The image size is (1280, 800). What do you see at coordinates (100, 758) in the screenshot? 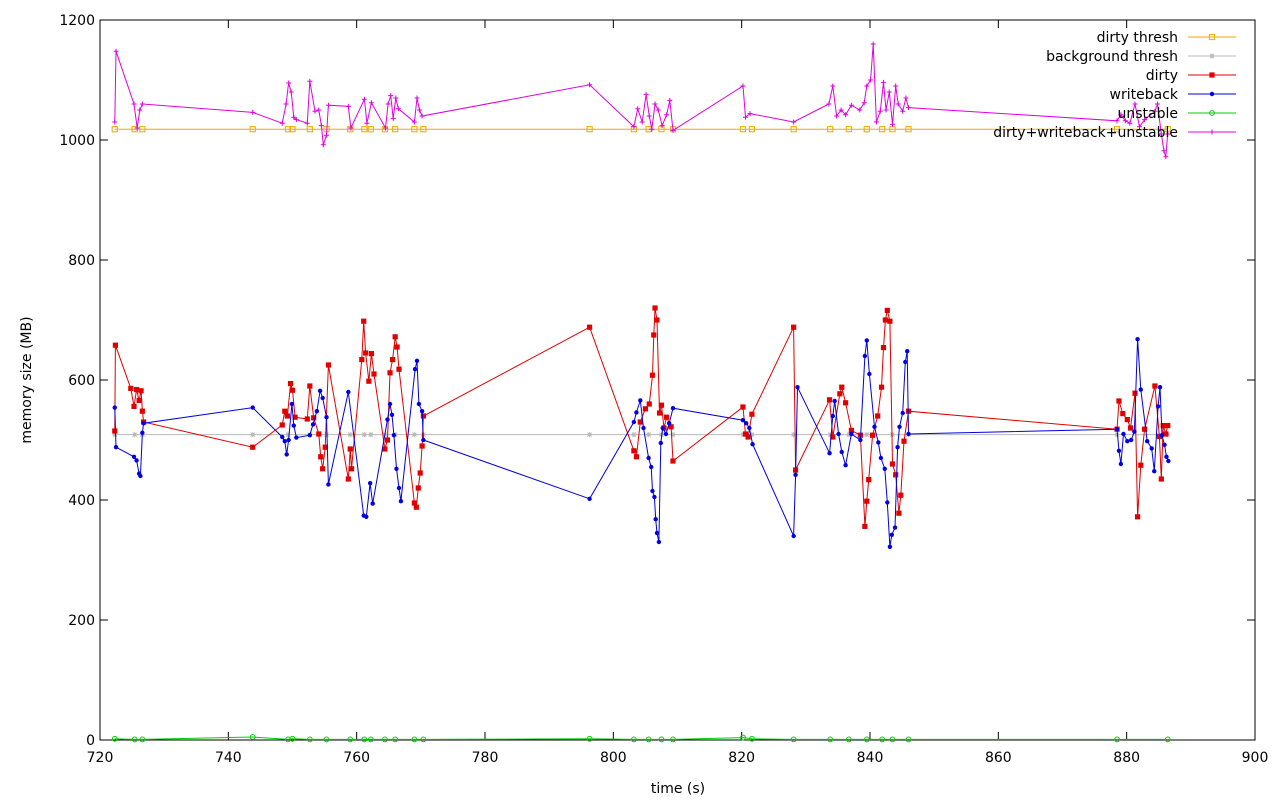
I see `x-tick-label: 720` at bounding box center [100, 758].